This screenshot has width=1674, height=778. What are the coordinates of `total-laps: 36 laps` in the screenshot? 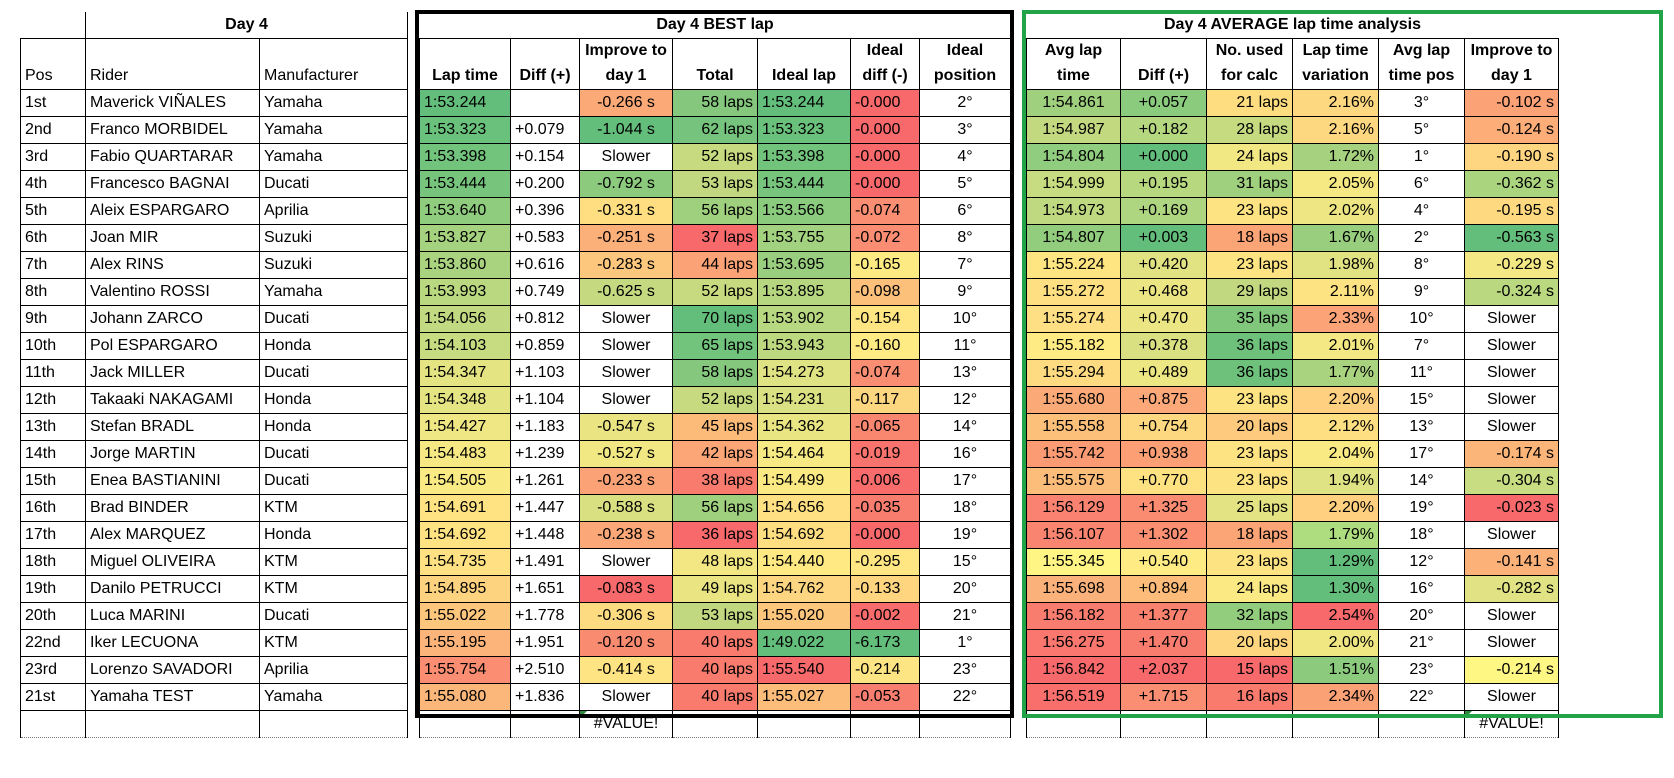 It's located at (715, 535).